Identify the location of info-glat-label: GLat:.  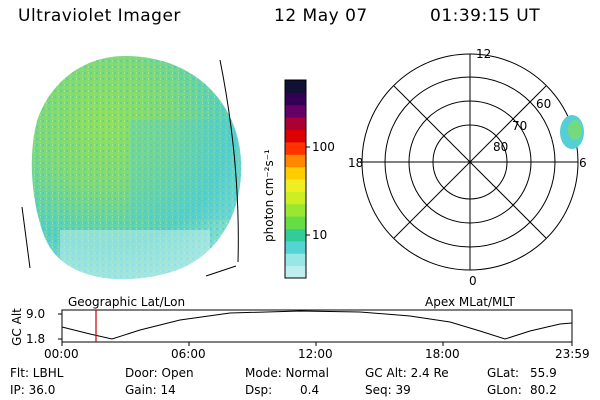
(503, 373).